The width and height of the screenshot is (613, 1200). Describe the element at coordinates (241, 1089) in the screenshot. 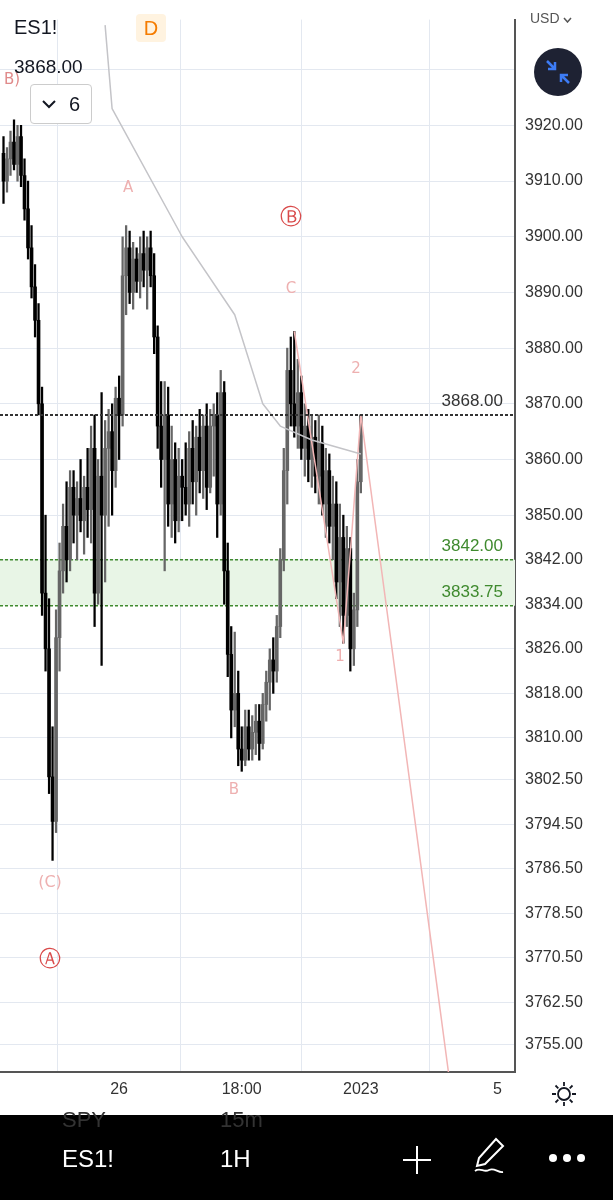

I see `x-tick-label: 18:00` at that location.